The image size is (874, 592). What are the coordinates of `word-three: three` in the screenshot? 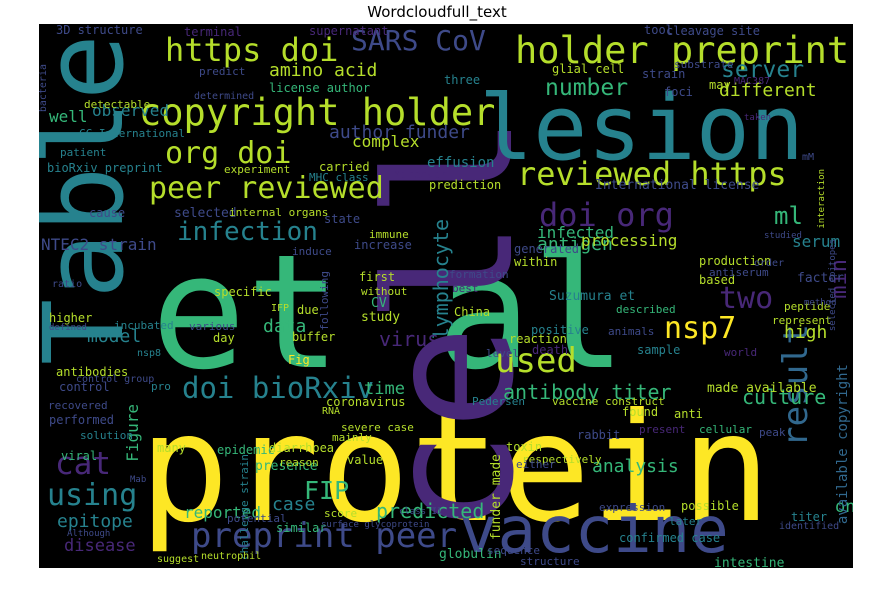 It's located at (462, 80).